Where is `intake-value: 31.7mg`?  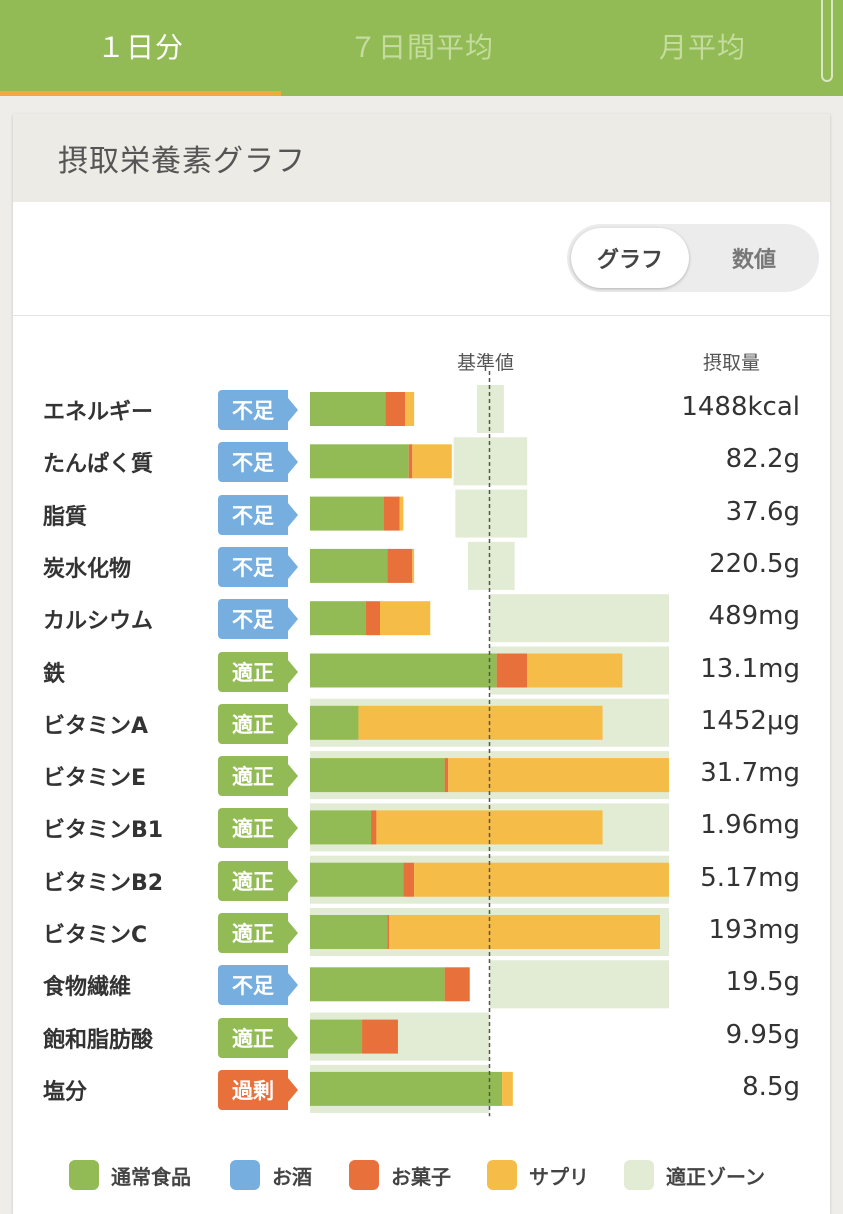
intake-value: 31.7mg is located at coordinates (750, 773).